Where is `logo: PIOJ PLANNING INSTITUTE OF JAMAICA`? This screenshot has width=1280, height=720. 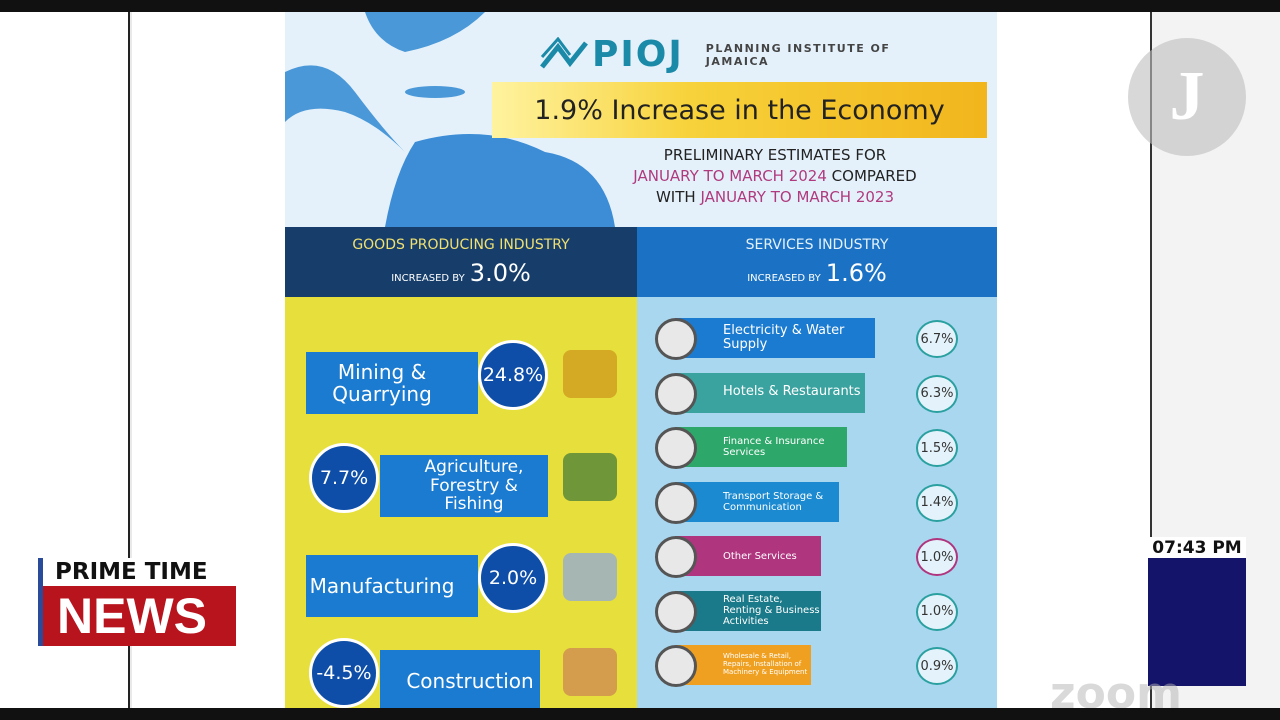 logo: PIOJ PLANNING INSTITUTE OF JAMAICA is located at coordinates (723, 54).